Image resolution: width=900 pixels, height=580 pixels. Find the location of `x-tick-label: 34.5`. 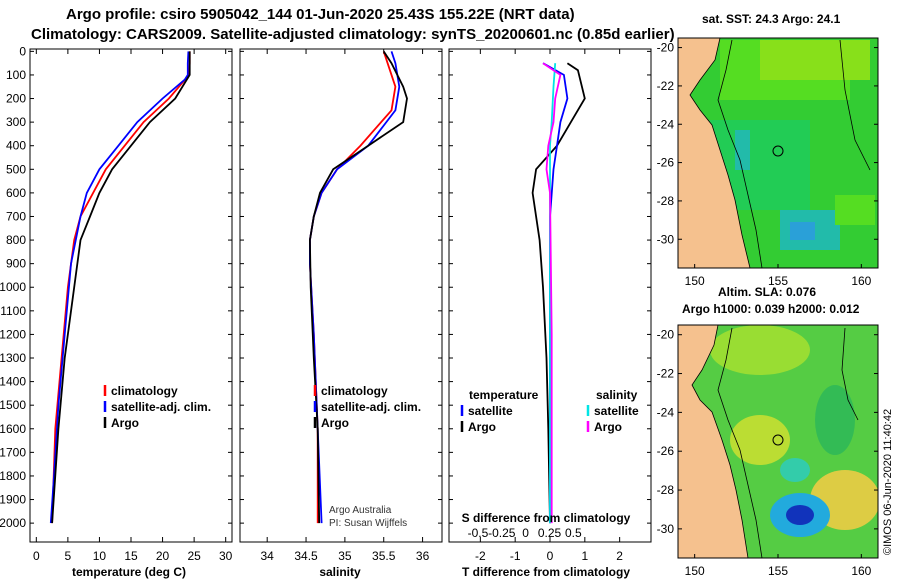

x-tick-label: 34.5 is located at coordinates (306, 556).